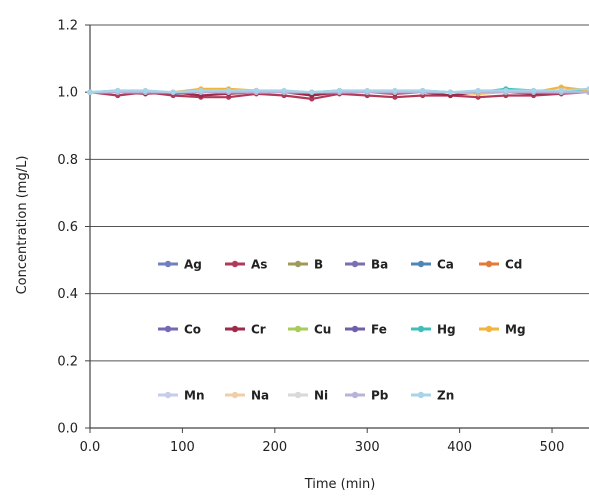 This screenshot has width=589, height=497. What do you see at coordinates (192, 330) in the screenshot?
I see `legend-label-co: Co` at bounding box center [192, 330].